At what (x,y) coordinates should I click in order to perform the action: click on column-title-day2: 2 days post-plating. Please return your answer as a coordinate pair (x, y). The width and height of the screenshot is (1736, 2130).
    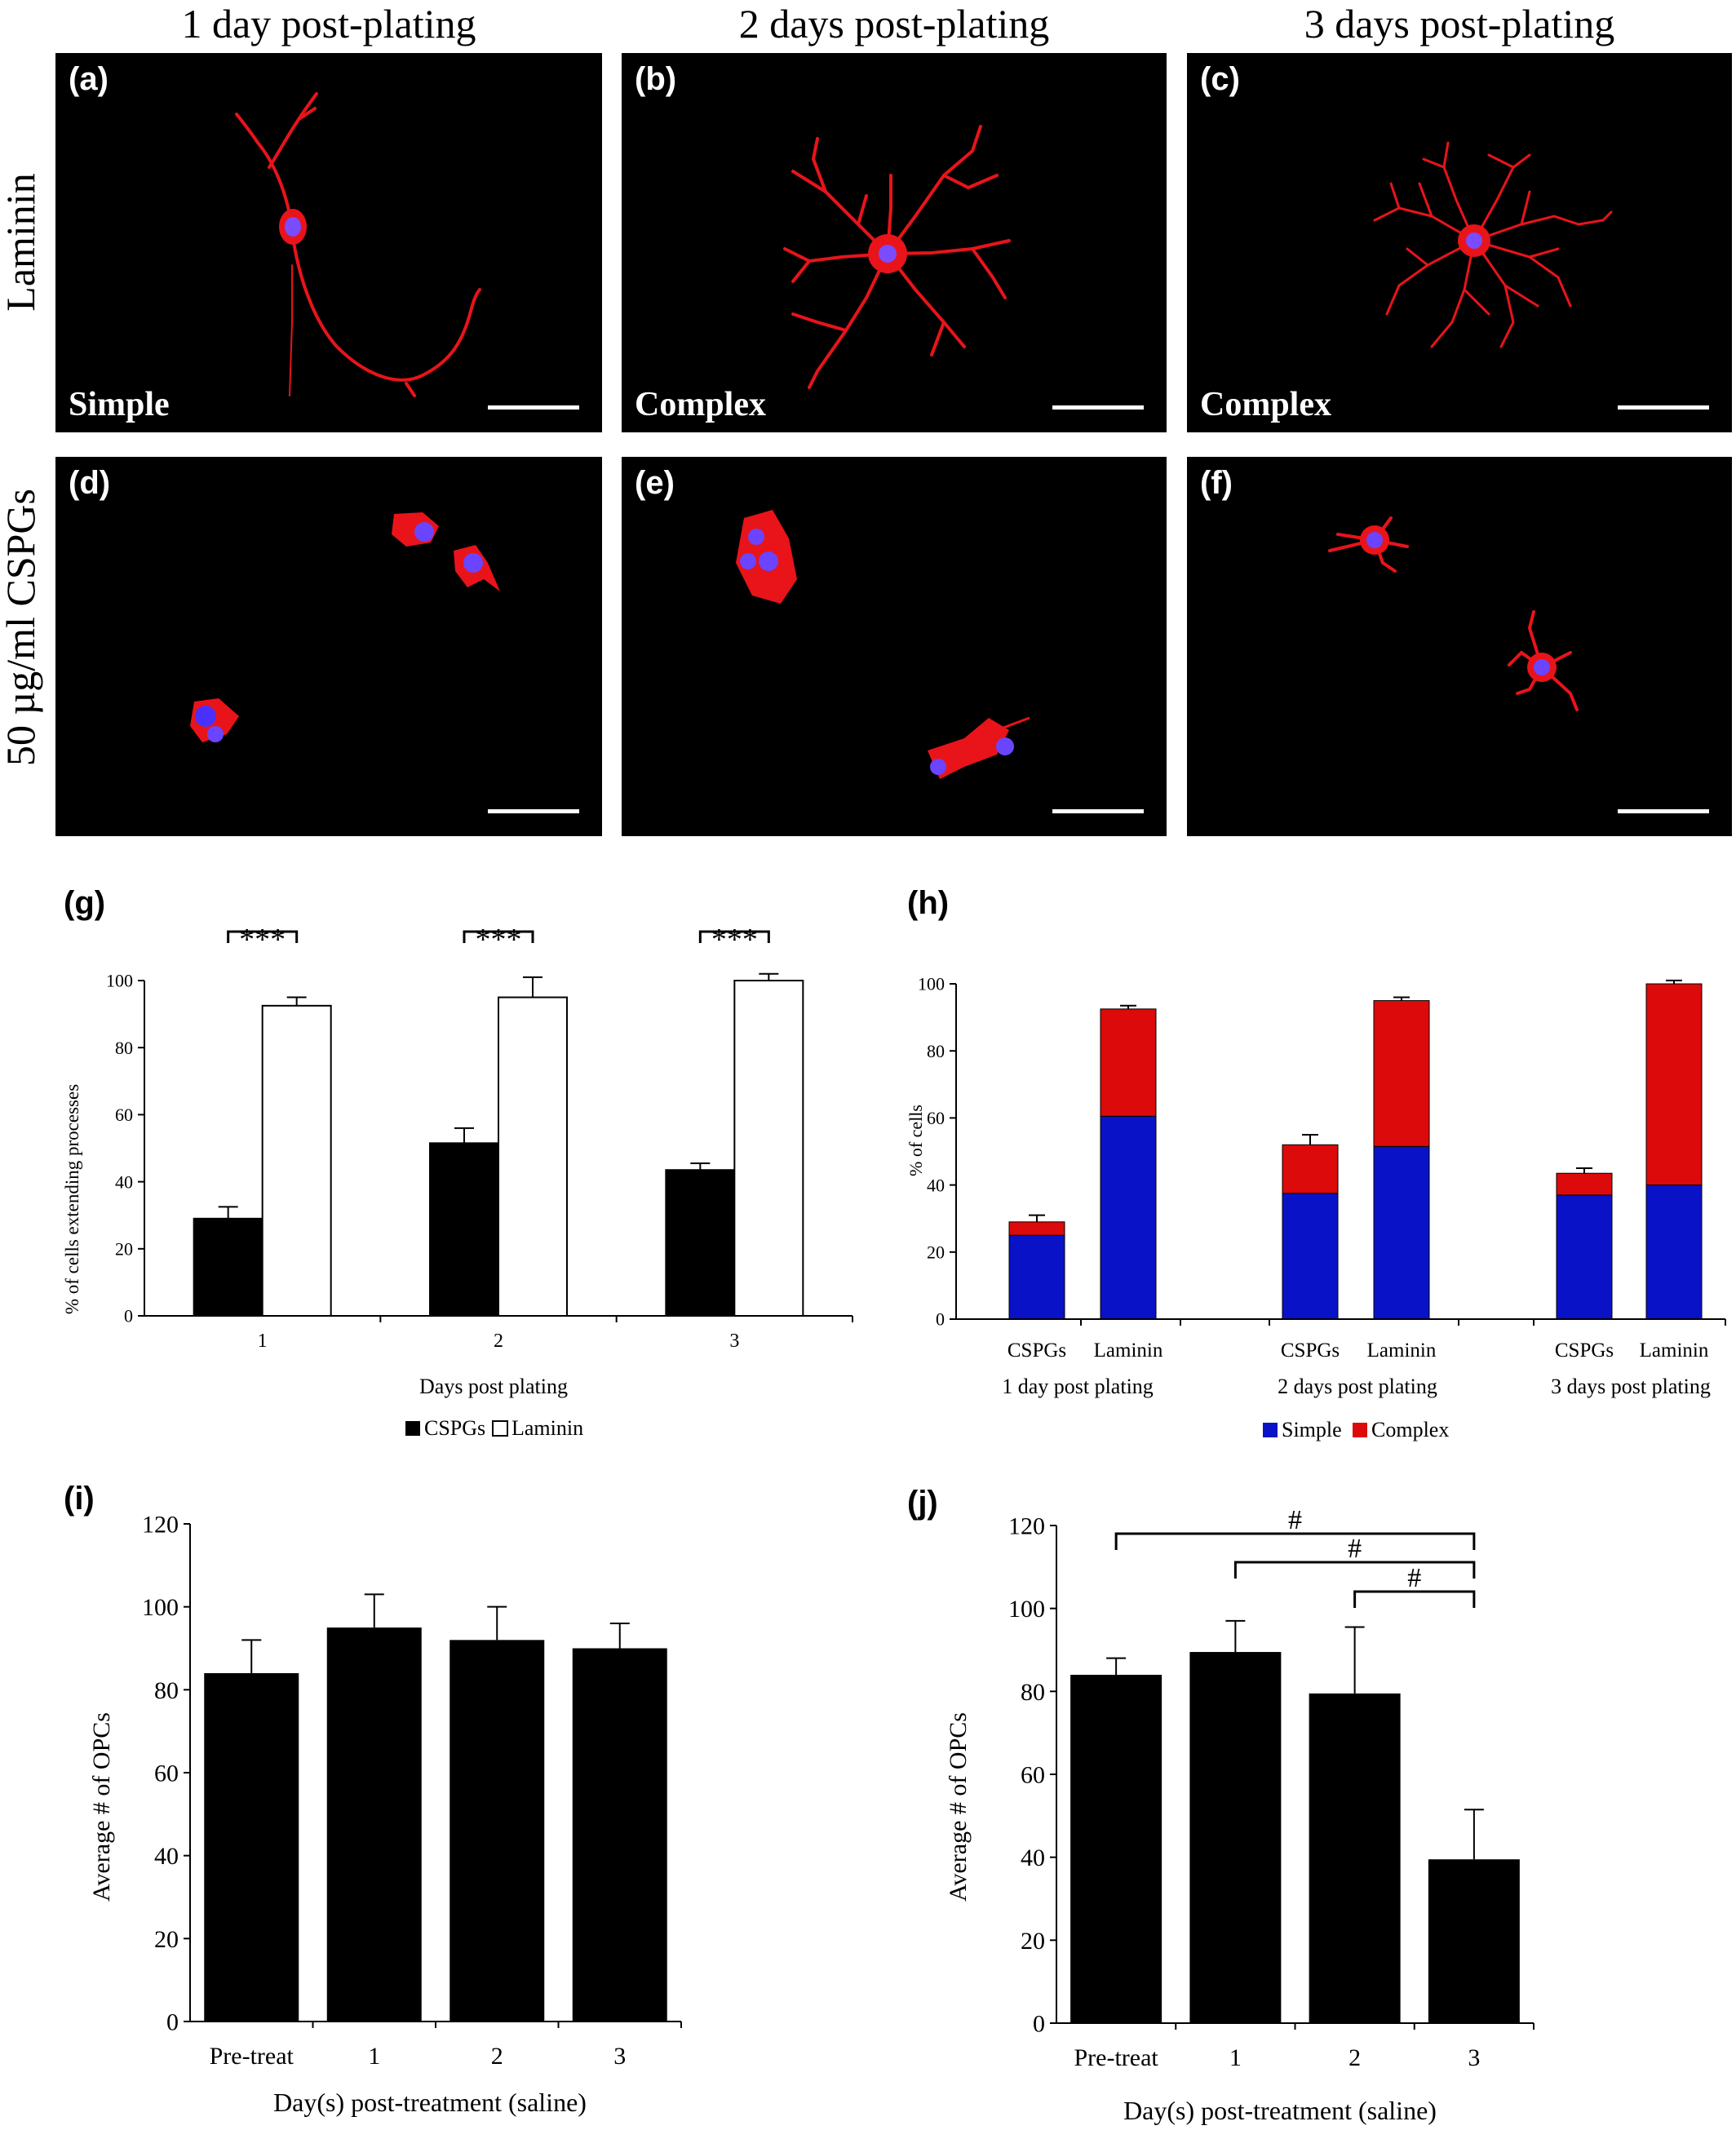
    Looking at the image, I should click on (894, 23).